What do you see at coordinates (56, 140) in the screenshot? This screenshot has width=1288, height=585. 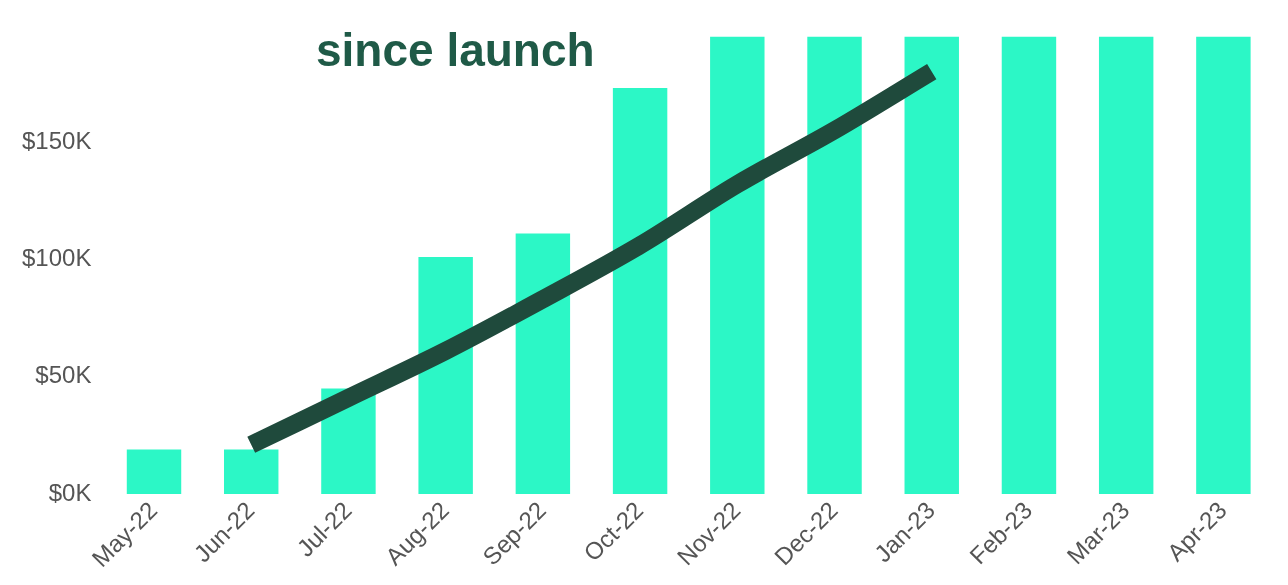 I see `y-tick-label: $150K` at bounding box center [56, 140].